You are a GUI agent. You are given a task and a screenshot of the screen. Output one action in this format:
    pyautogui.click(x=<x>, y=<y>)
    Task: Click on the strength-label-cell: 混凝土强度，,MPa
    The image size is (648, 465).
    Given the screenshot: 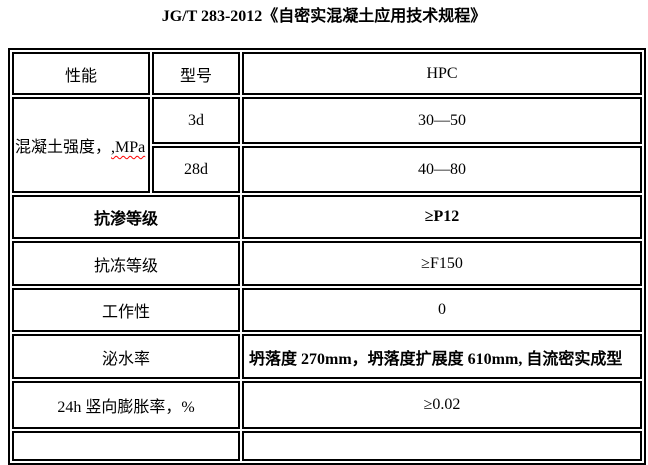 What is the action you would take?
    pyautogui.click(x=81, y=145)
    